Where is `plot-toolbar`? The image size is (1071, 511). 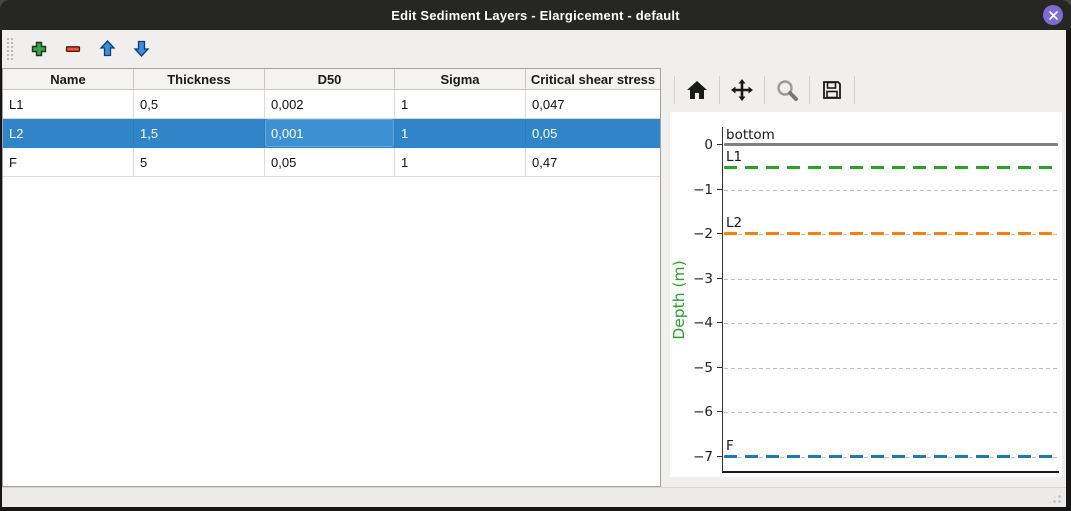 plot-toolbar is located at coordinates (865, 89).